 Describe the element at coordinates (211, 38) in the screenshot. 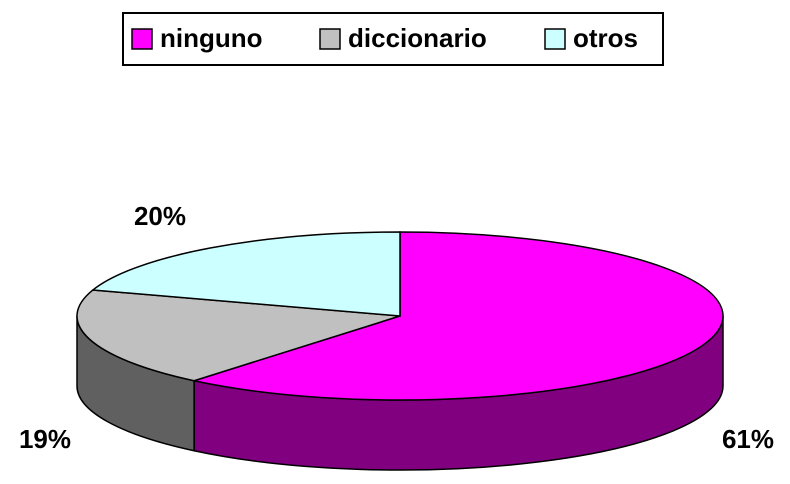

I see `legend-label: ninguno` at that location.